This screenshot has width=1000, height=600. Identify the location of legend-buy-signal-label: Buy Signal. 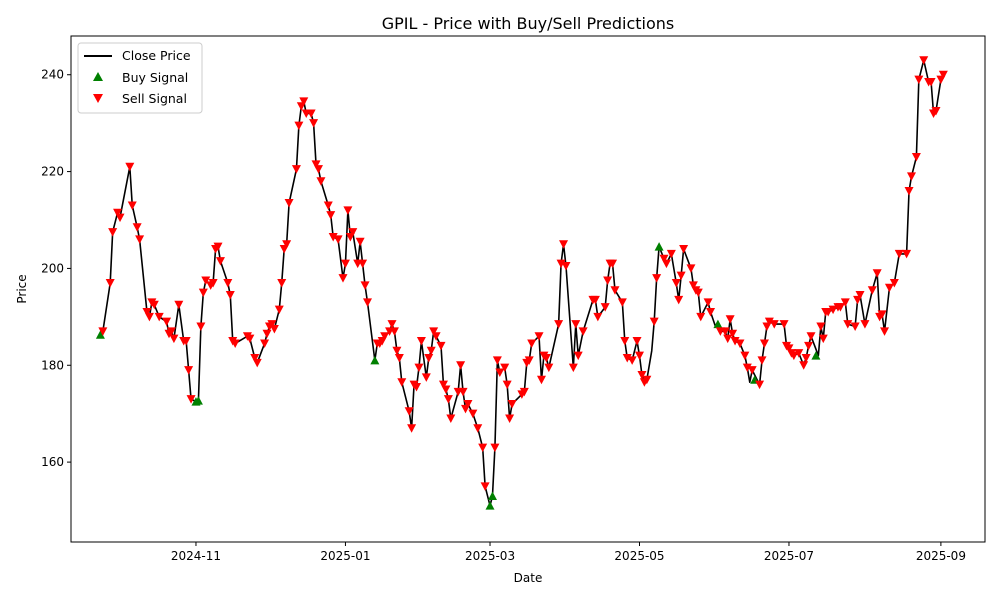
(155, 77).